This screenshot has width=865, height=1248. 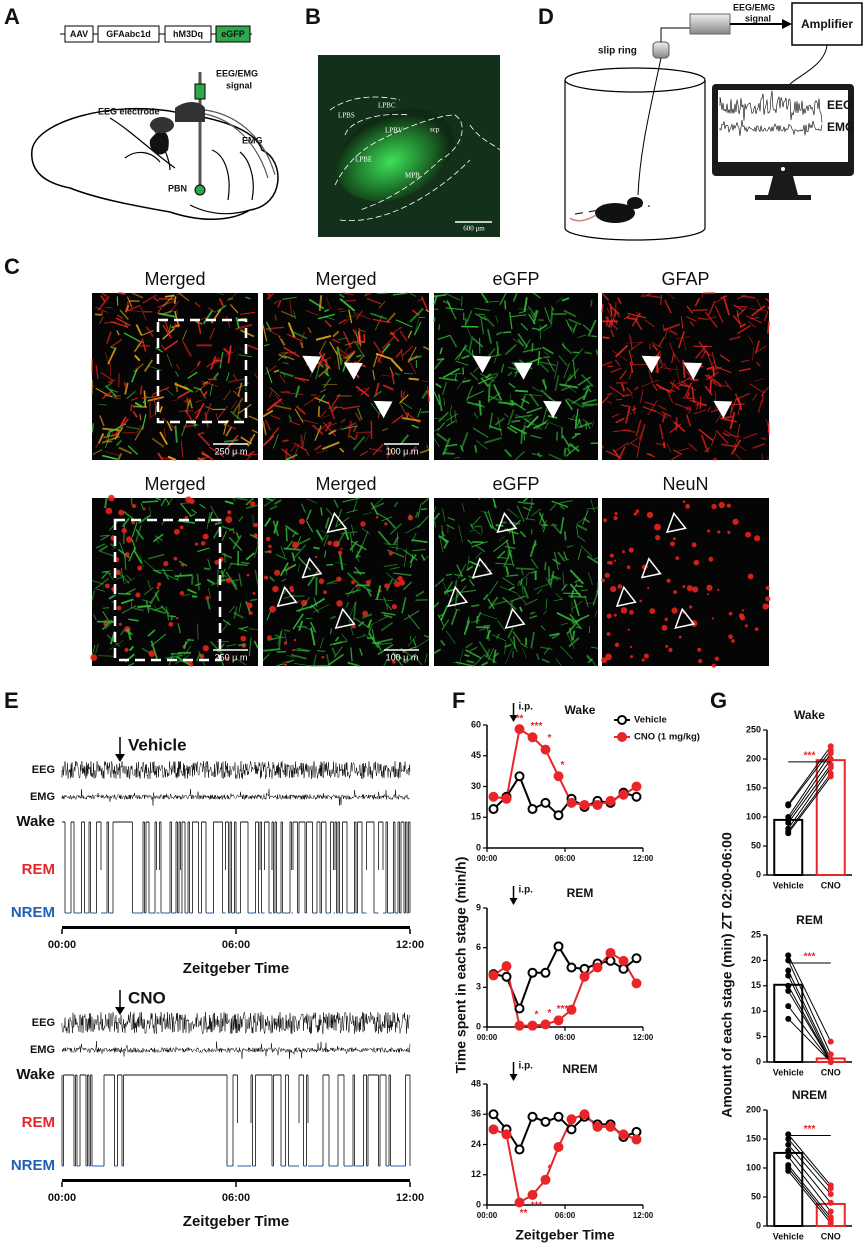 What do you see at coordinates (476, 1083) in the screenshot?
I see `y-tick-label: 48` at bounding box center [476, 1083].